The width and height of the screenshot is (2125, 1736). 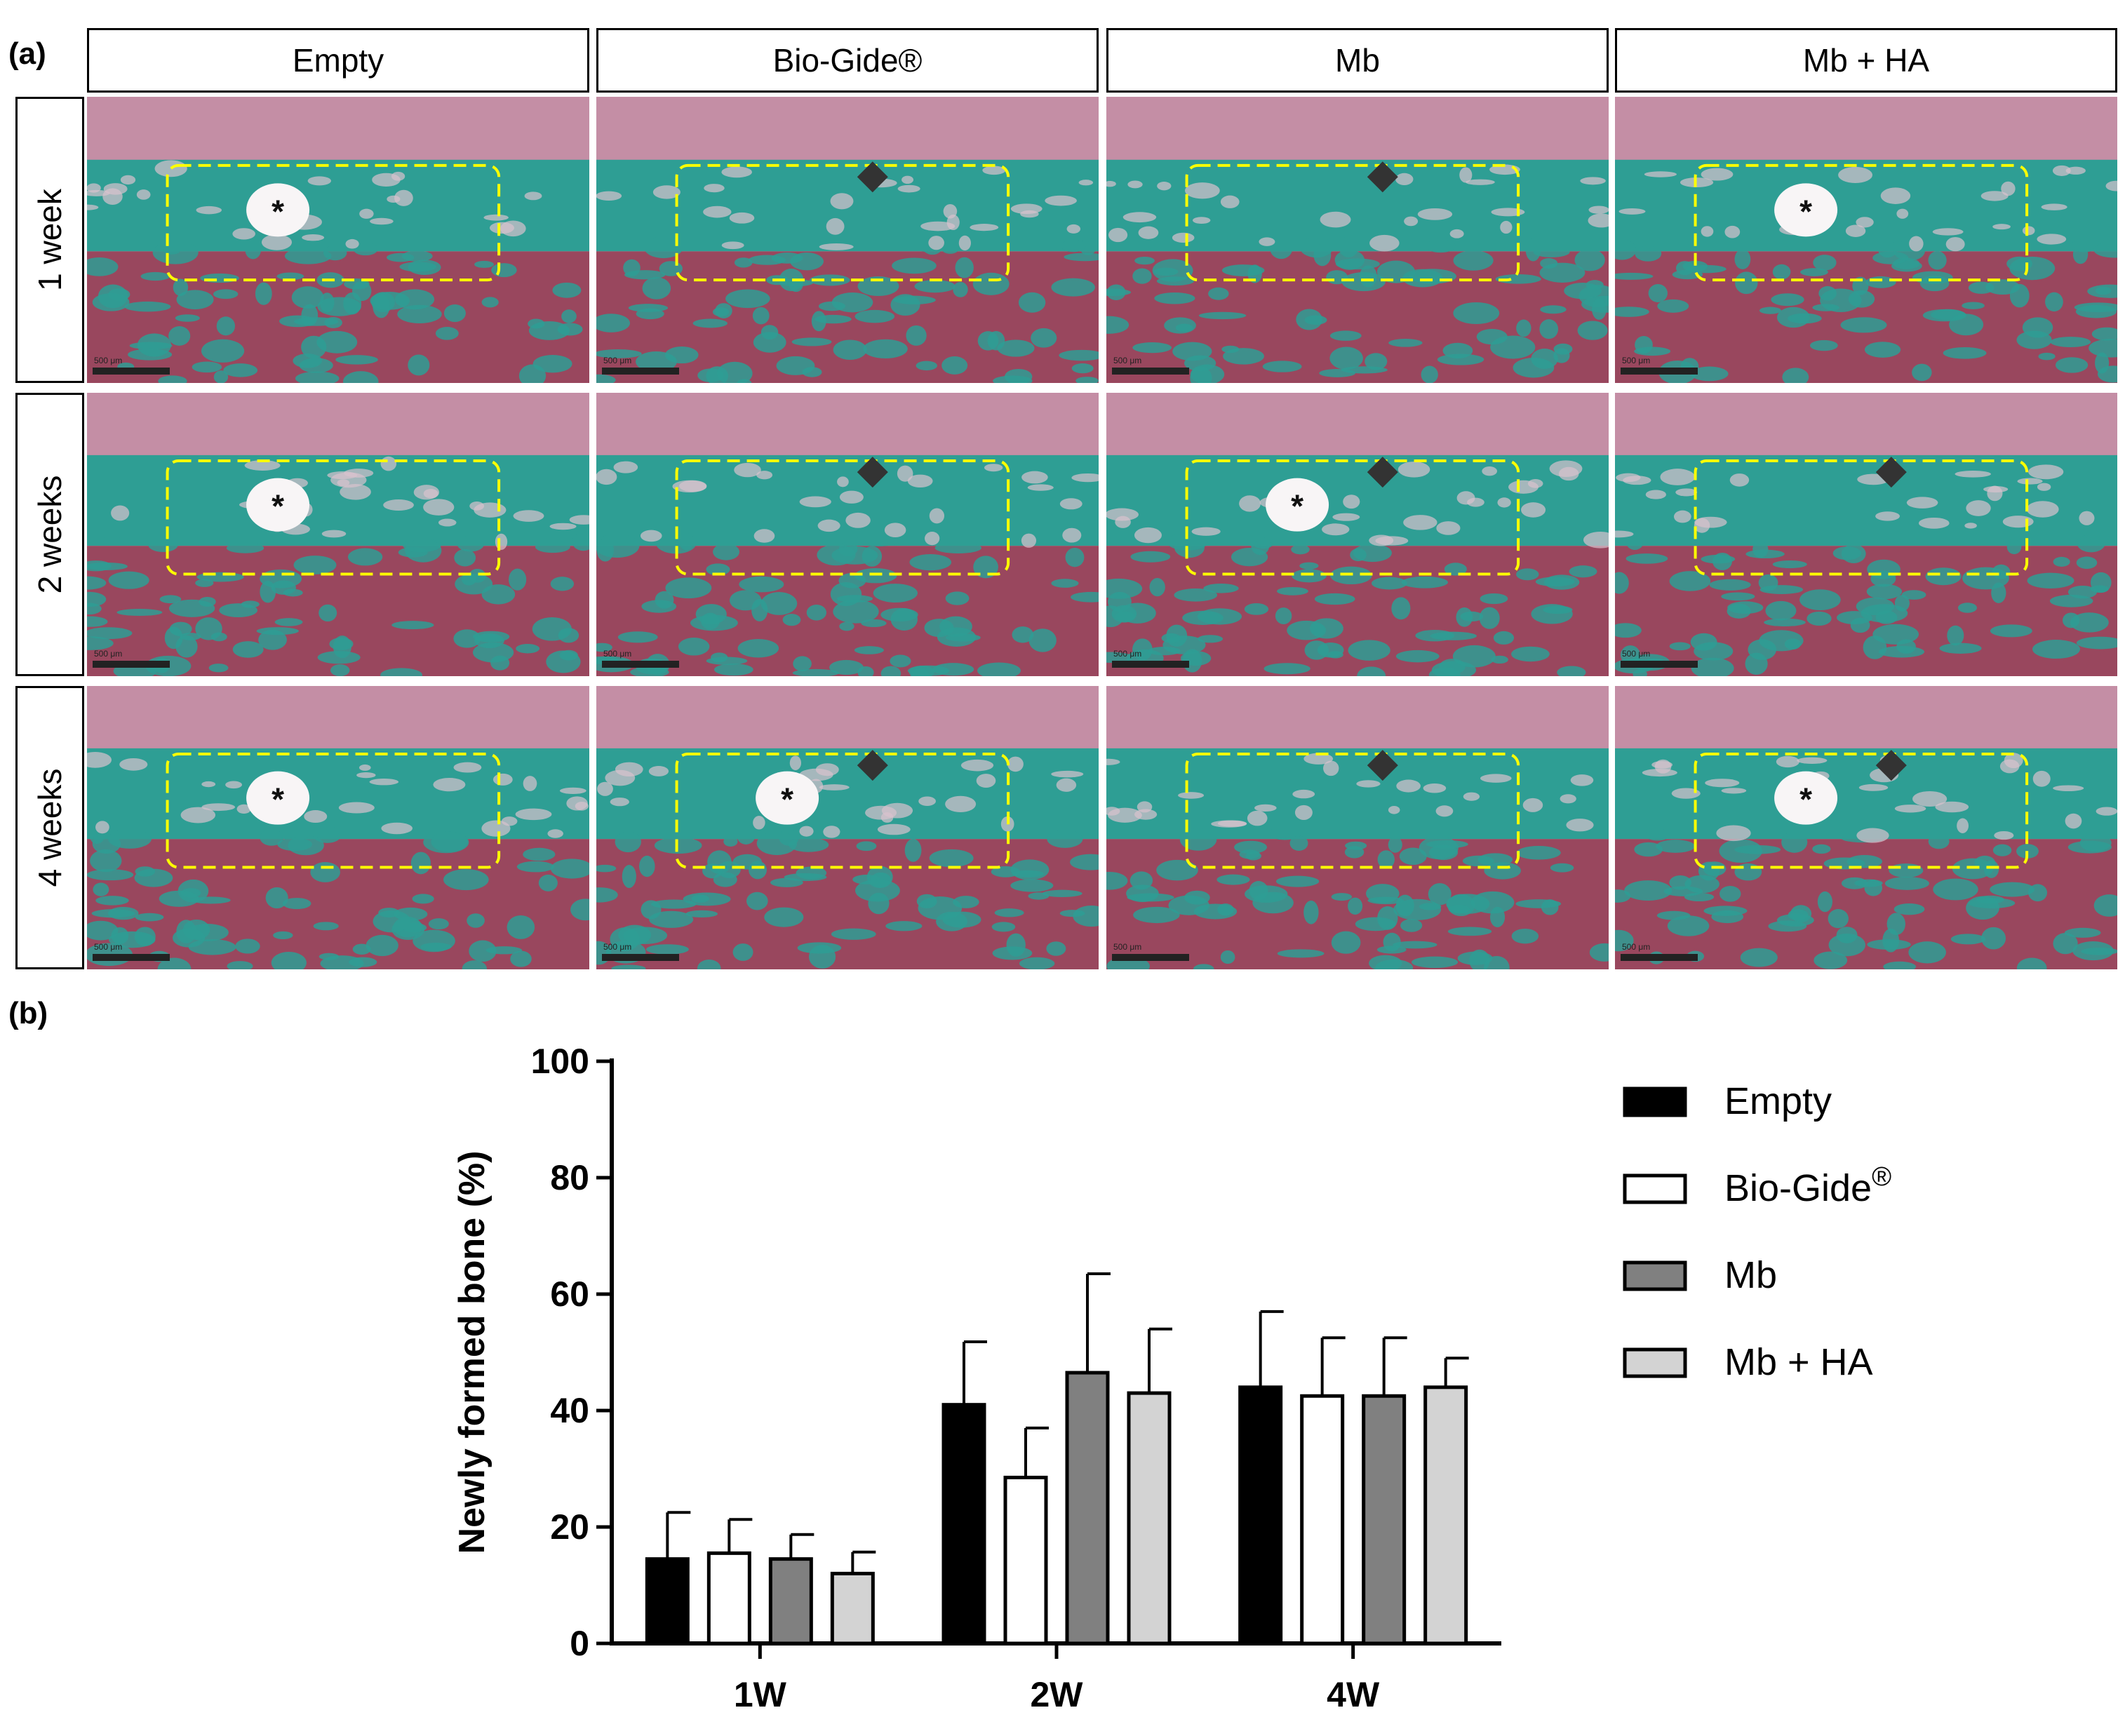 I want to click on y-tick-label: 100, so click(x=560, y=1061).